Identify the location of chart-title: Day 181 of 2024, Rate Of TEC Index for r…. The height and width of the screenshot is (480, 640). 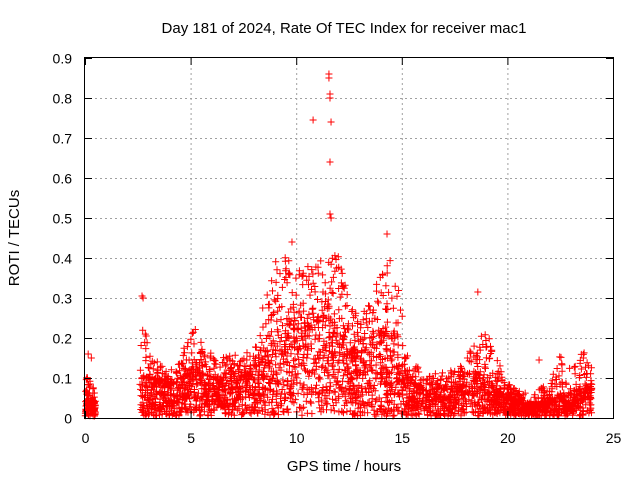
(344, 28).